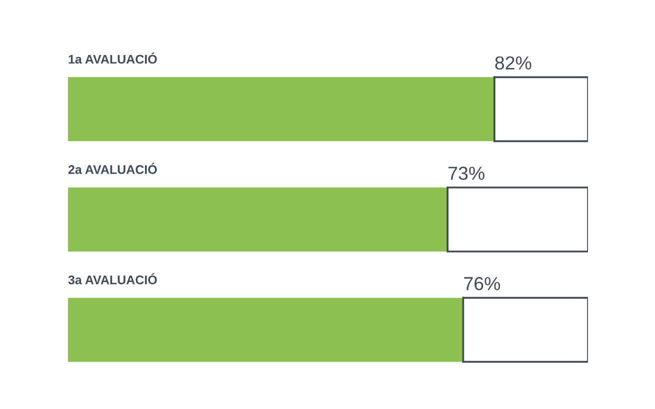  Describe the element at coordinates (112, 168) in the screenshot. I see `y-tick-label: 2a AVALUACIÓ` at that location.